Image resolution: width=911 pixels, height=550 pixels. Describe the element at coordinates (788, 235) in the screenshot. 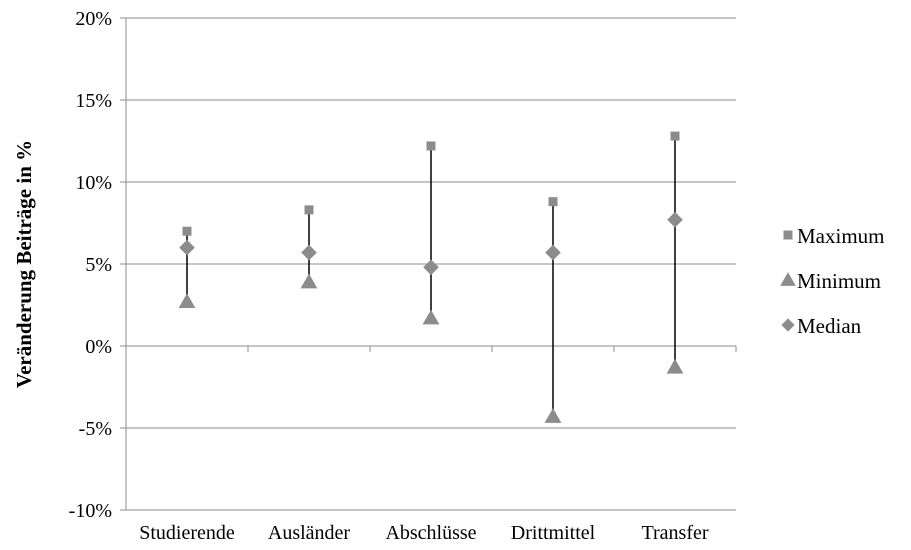

I see `legend-marker-square` at that location.